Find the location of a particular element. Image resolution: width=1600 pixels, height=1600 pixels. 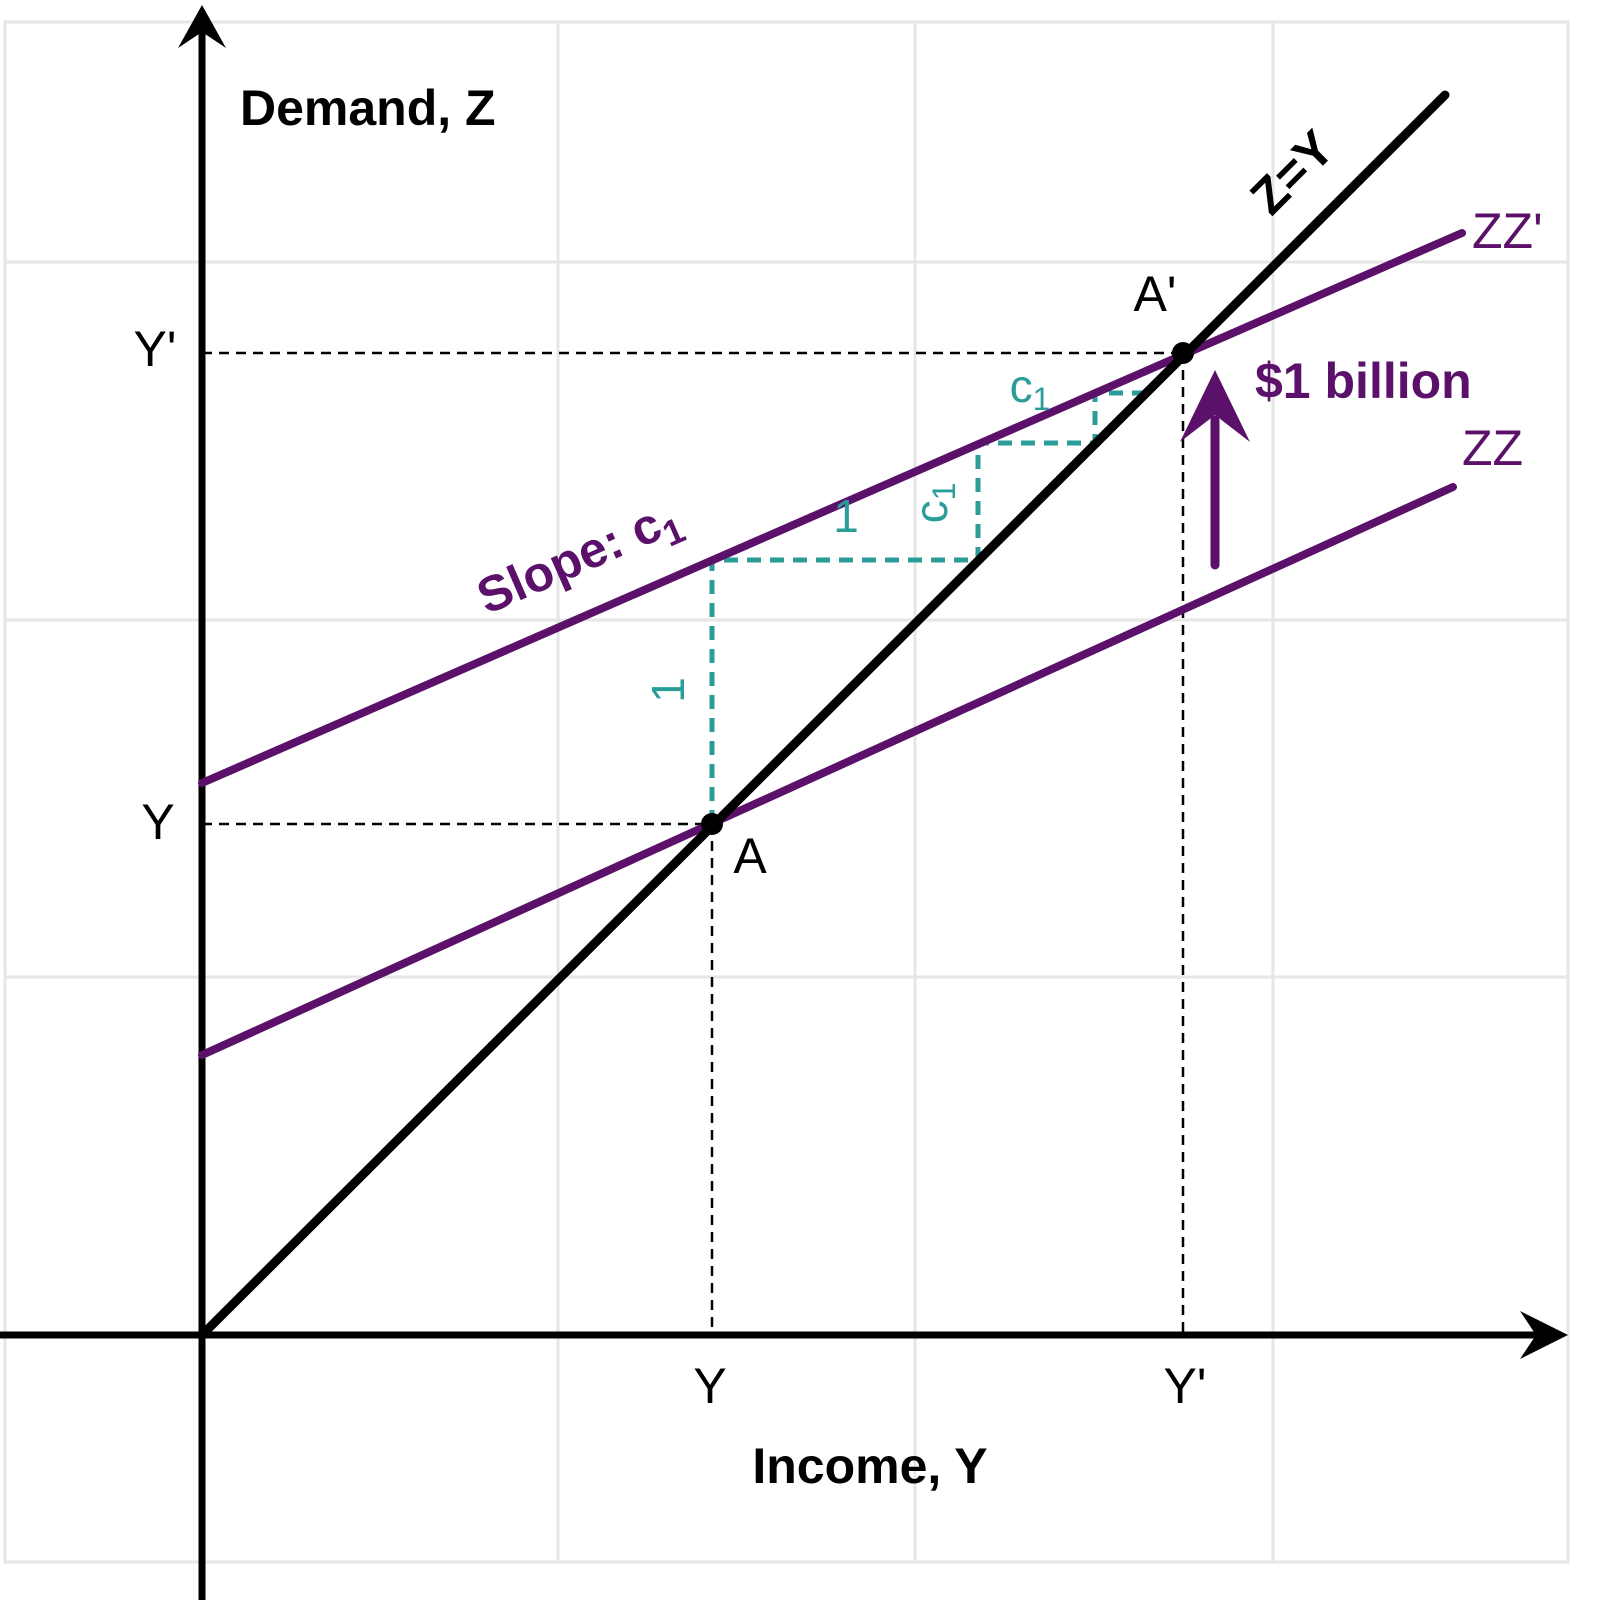

zz-new-label: ZZ' is located at coordinates (1507, 231).